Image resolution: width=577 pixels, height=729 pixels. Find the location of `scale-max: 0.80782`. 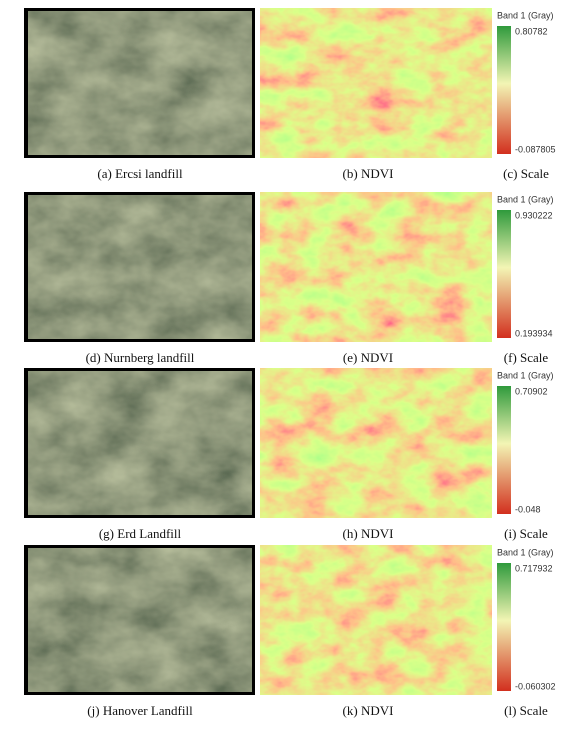

scale-max: 0.80782 is located at coordinates (531, 31).